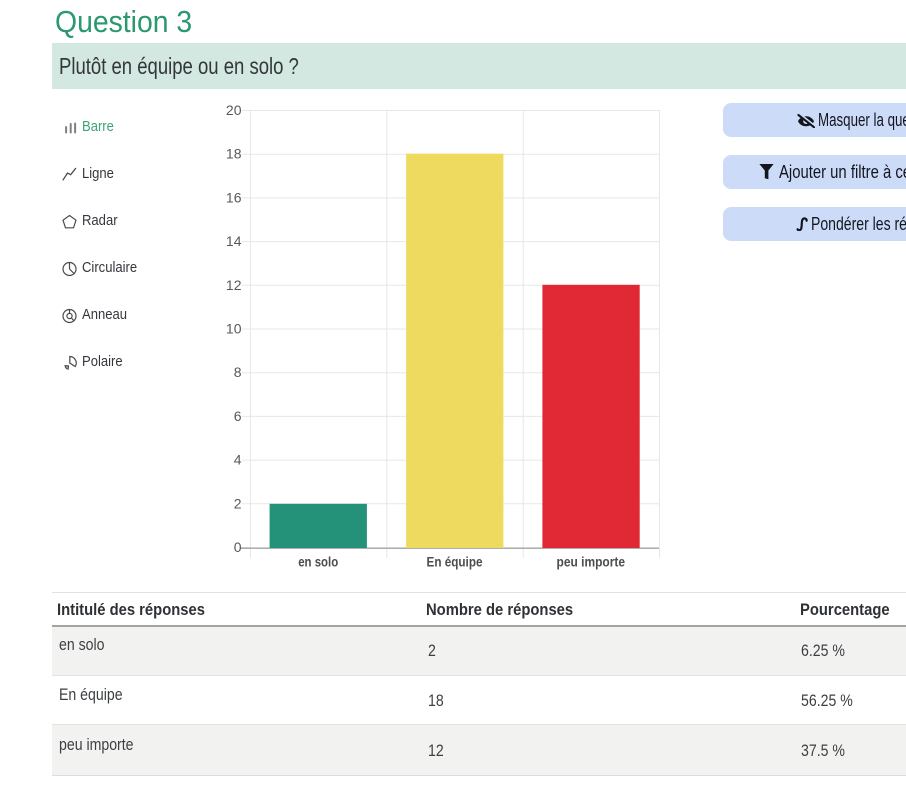  Describe the element at coordinates (234, 285) in the screenshot. I see `svg-text: 12` at that location.